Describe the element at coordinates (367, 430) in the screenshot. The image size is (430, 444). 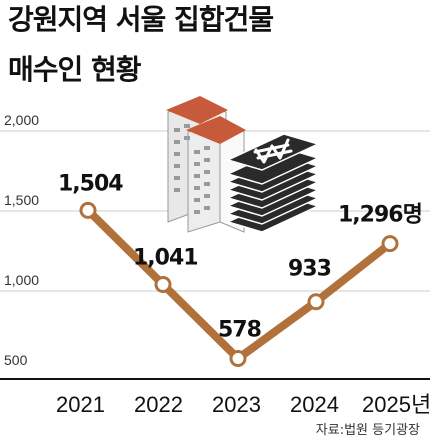
I see `source-note: 자료:법원 등기광장` at that location.